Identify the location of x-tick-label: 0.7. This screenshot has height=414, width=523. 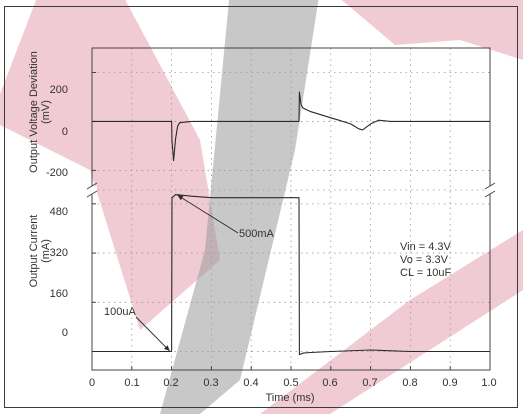
(370, 383).